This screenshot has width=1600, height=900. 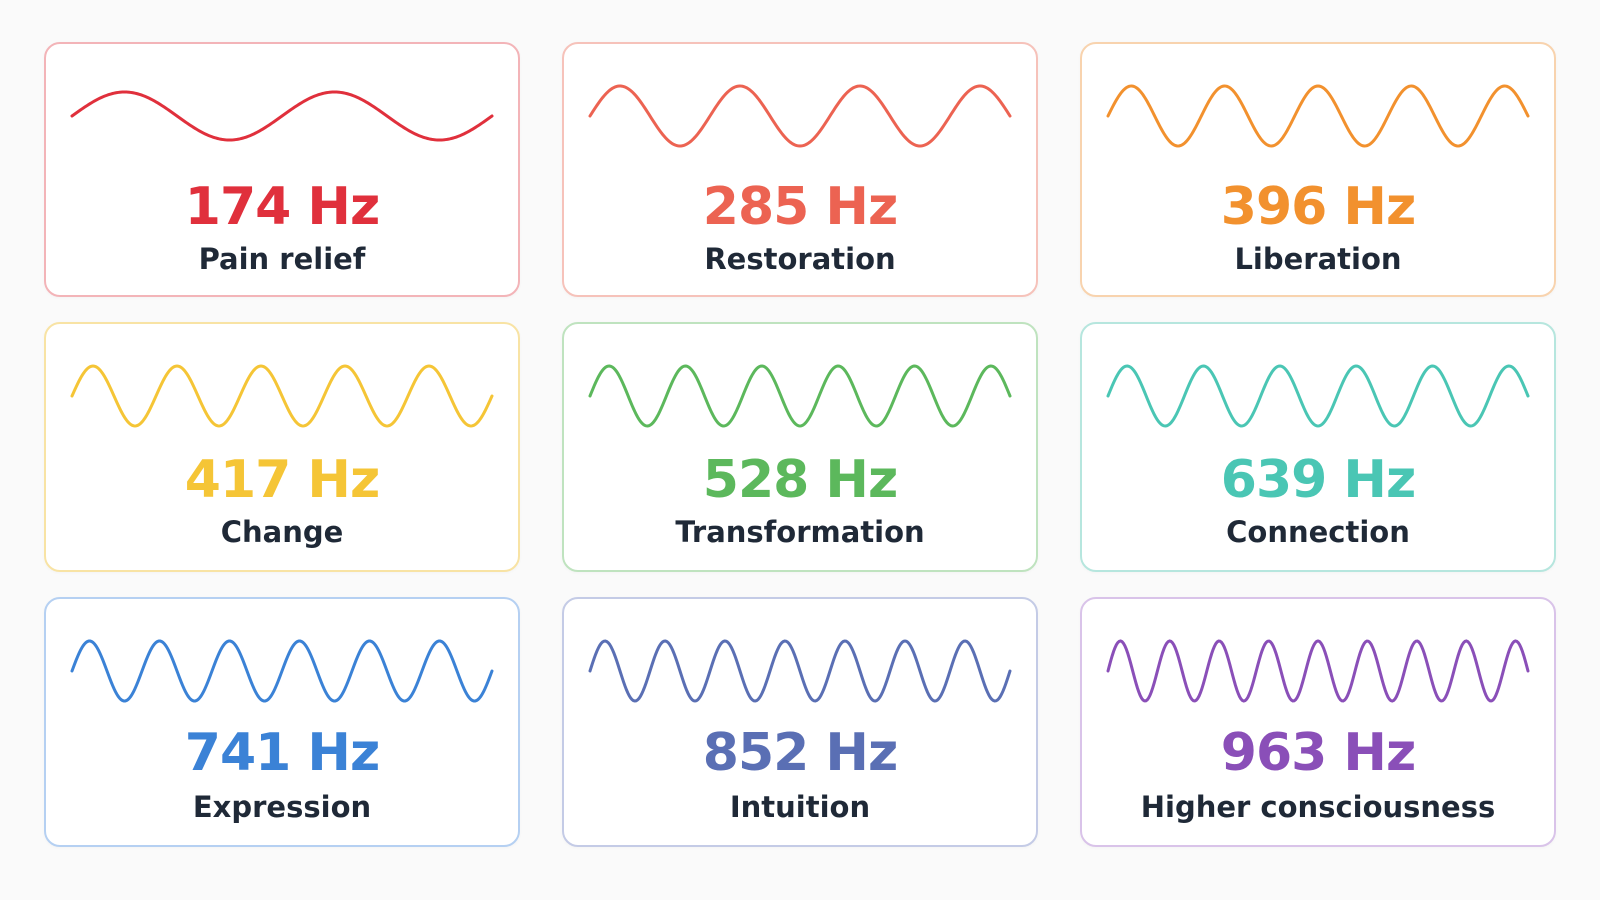 I want to click on frequency-label: Intuition, so click(x=800, y=807).